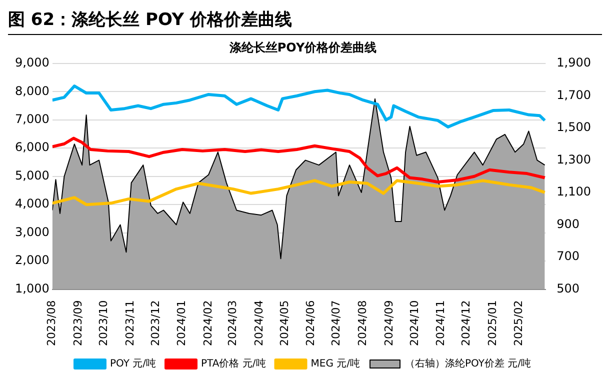 The image size is (610, 390). Describe the element at coordinates (568, 288) in the screenshot. I see `y2-tick-label: 500` at that location.